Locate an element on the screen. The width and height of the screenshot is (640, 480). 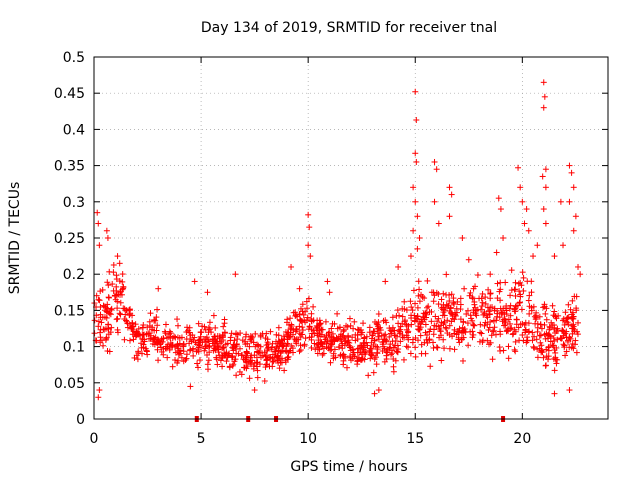
x-tick-label: 20 is located at coordinates (522, 439).